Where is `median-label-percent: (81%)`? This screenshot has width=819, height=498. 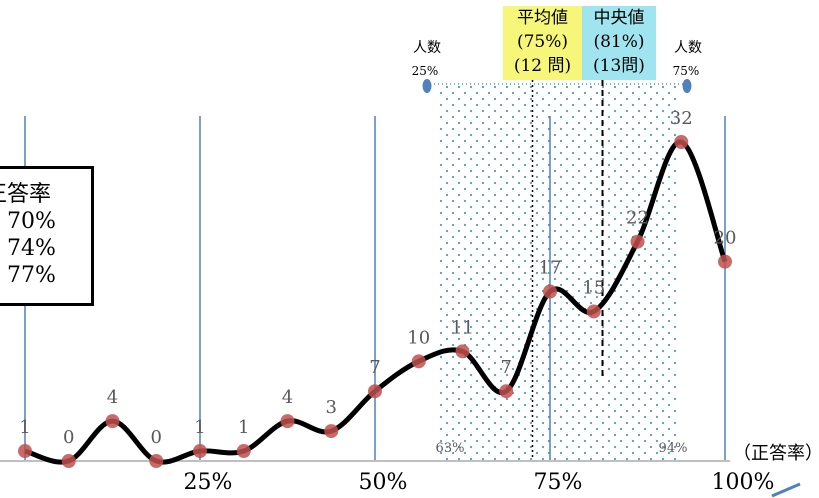 median-label-percent: (81%) is located at coordinates (619, 42).